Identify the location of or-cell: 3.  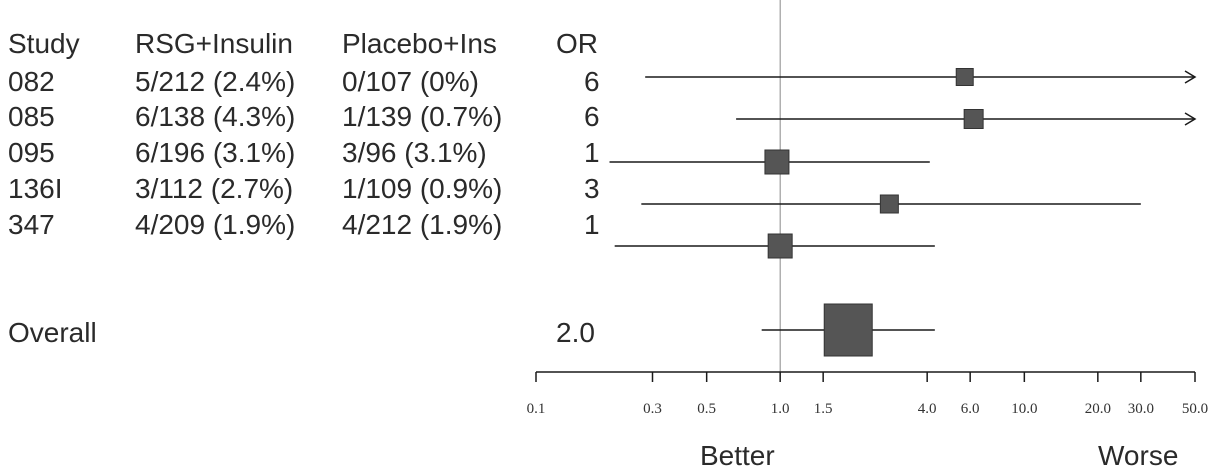
(592, 188).